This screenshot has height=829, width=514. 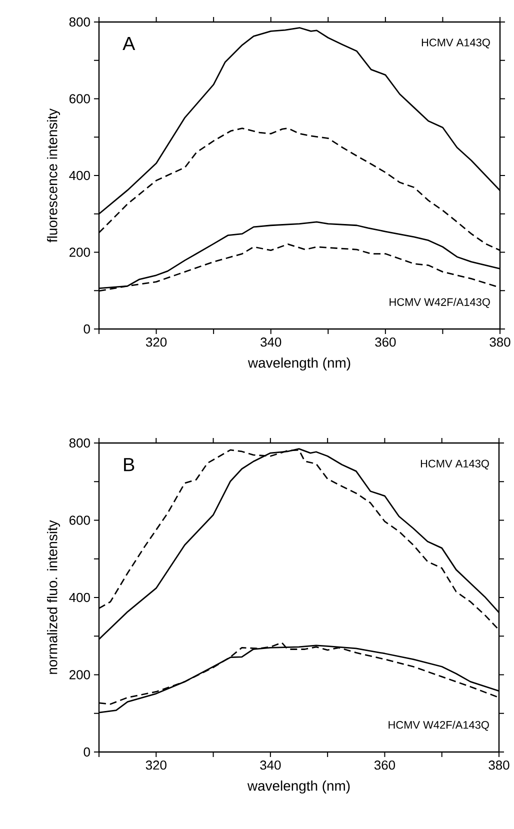 I want to click on y-axis-title: normalized fluo. intensity, so click(x=53, y=597).